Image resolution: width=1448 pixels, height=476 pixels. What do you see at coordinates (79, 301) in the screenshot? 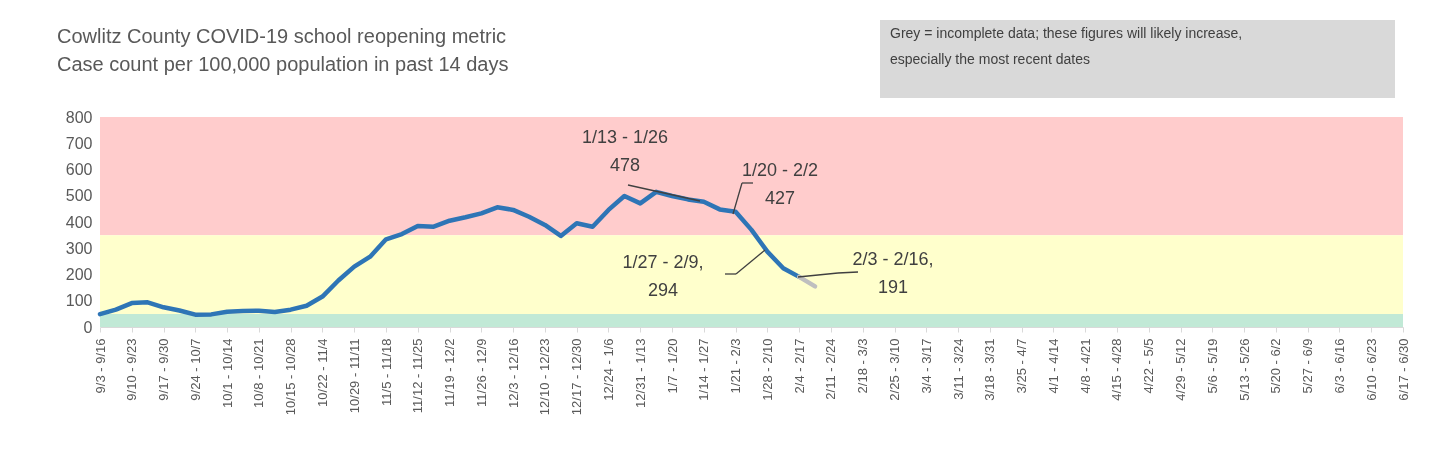
I see `y-tick-label: 100` at bounding box center [79, 301].